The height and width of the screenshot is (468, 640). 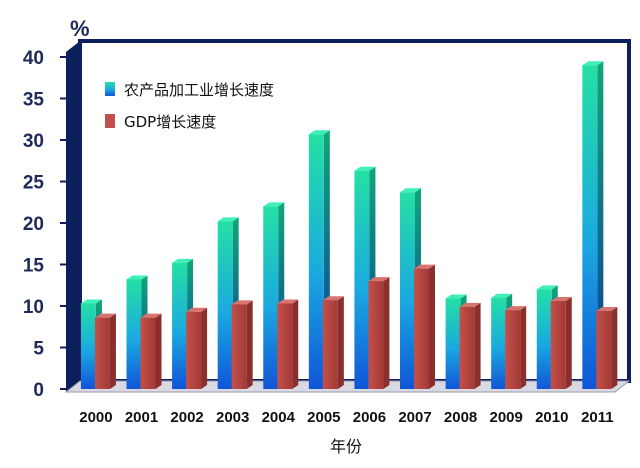 What do you see at coordinates (95, 417) in the screenshot?
I see `x-tick-label: 2000` at bounding box center [95, 417].